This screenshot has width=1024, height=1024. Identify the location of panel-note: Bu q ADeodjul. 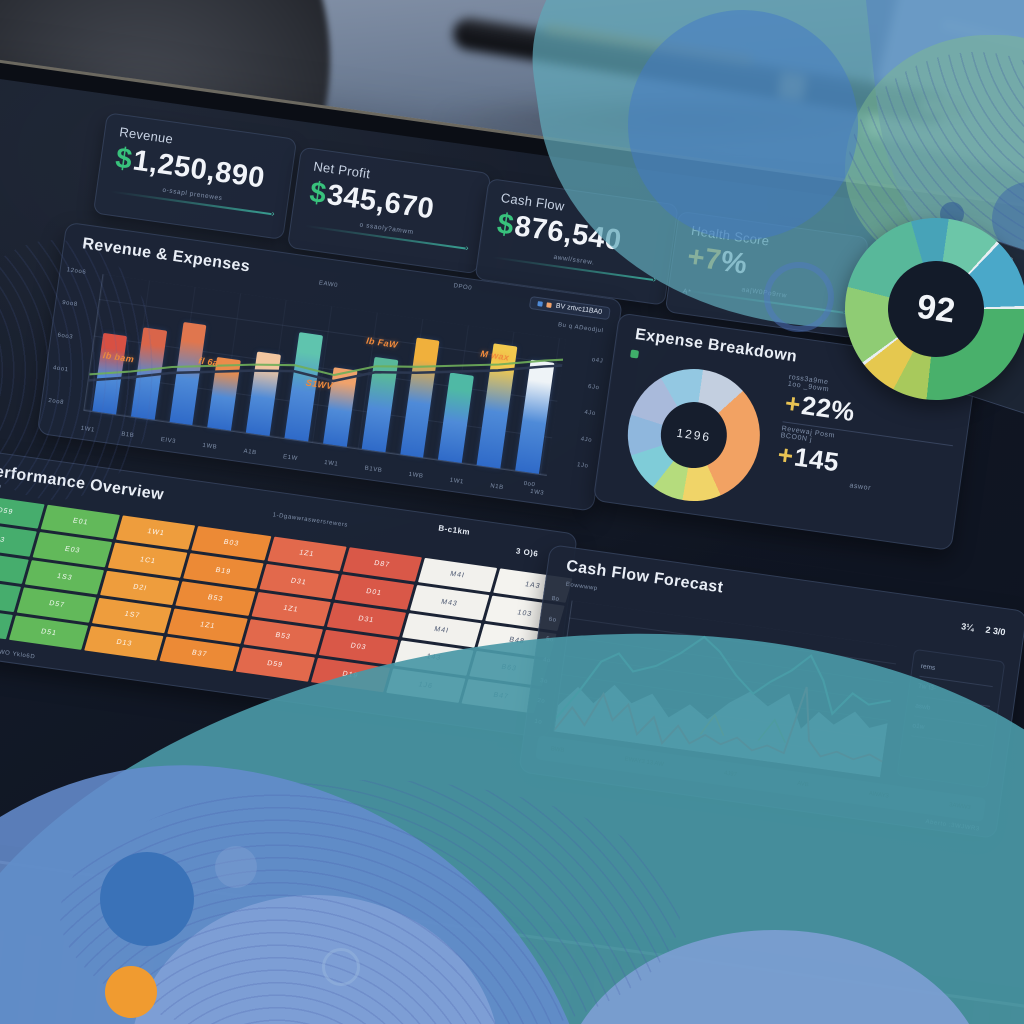
(580, 328).